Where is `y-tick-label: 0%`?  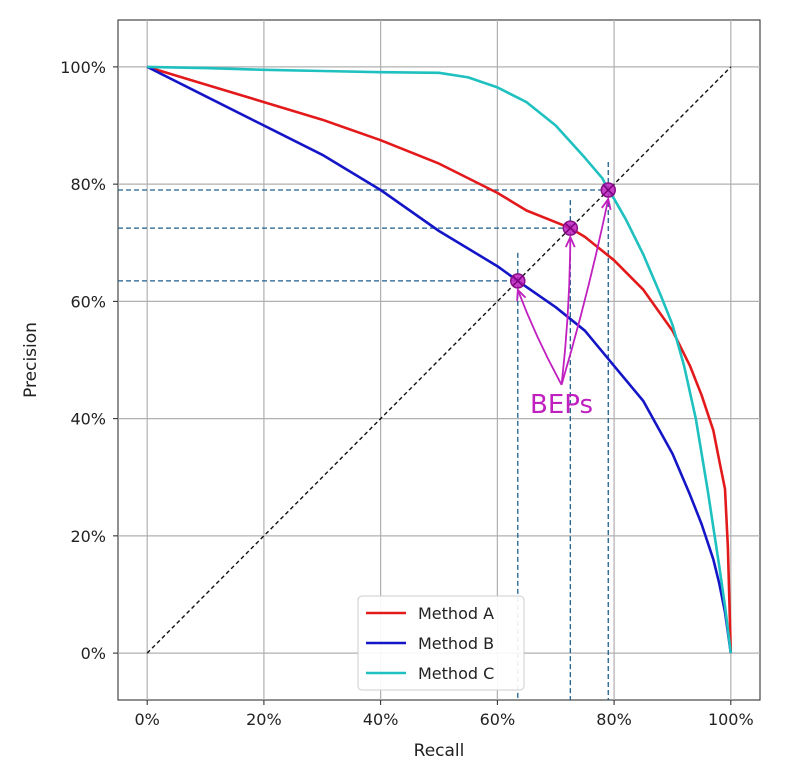
y-tick-label: 0% is located at coordinates (93, 653).